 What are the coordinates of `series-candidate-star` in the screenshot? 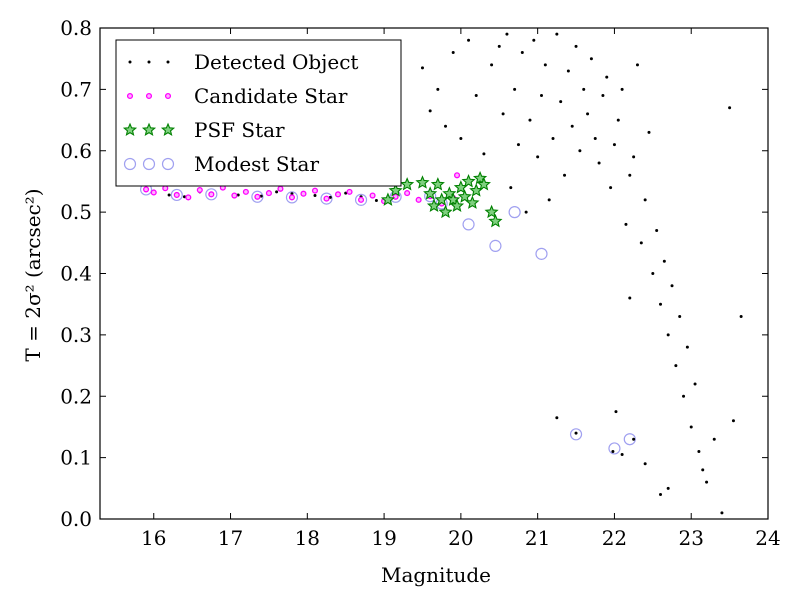 It's located at (302, 189).